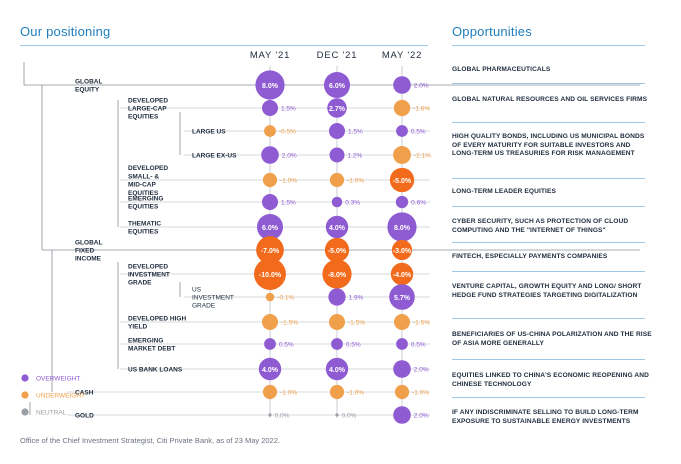 The height and width of the screenshot is (464, 681). What do you see at coordinates (25, 412) in the screenshot?
I see `legend-marker-neutral` at bounding box center [25, 412].